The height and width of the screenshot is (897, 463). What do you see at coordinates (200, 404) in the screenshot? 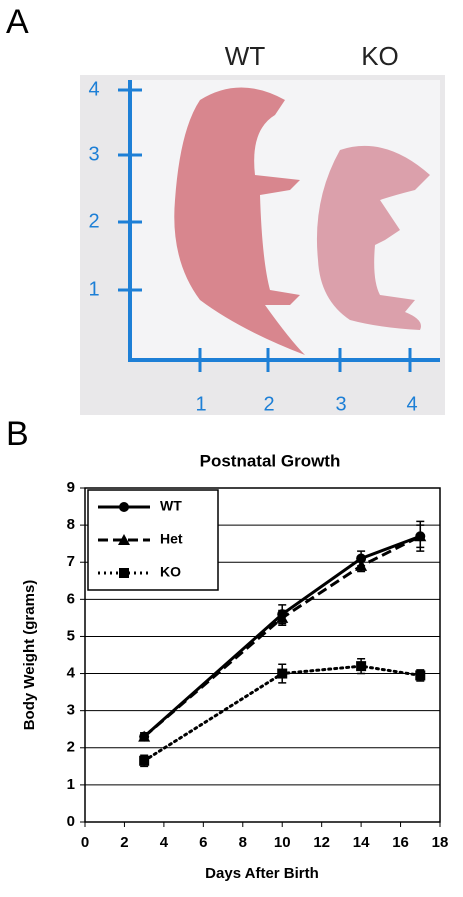
I see `ruler-x-label: 1` at bounding box center [200, 404].